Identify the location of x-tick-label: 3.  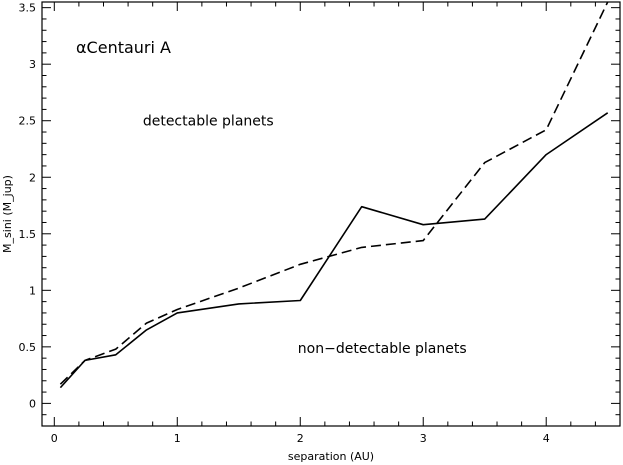
(423, 438).